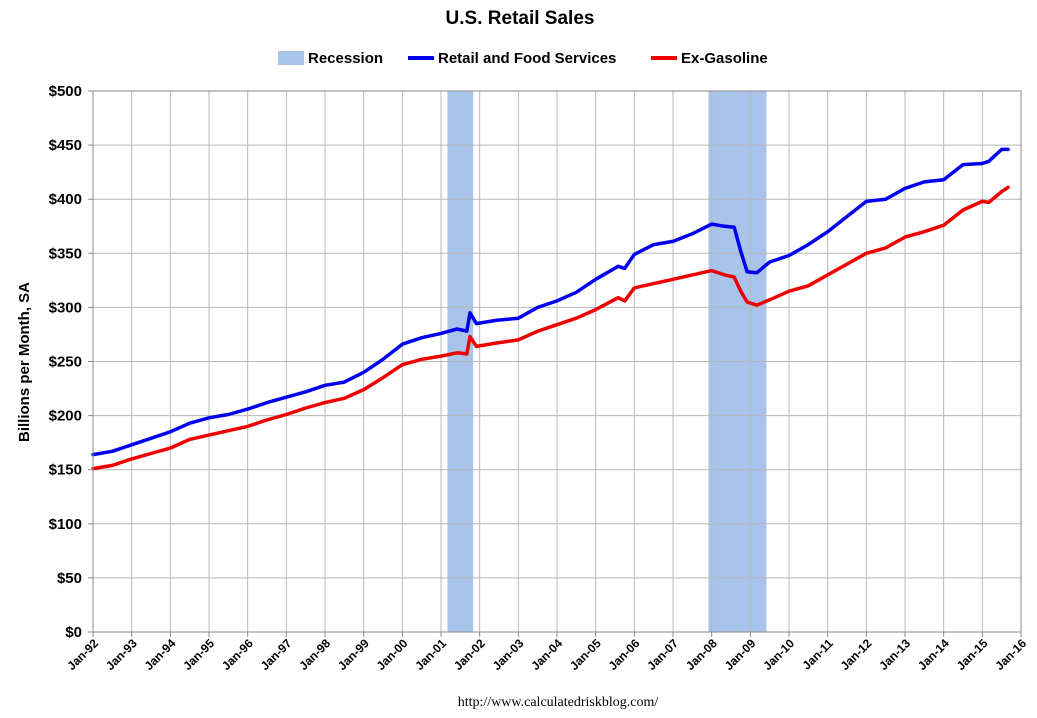 The height and width of the screenshot is (718, 1037). Describe the element at coordinates (662, 654) in the screenshot. I see `x-tick-label: Jan-07` at that location.